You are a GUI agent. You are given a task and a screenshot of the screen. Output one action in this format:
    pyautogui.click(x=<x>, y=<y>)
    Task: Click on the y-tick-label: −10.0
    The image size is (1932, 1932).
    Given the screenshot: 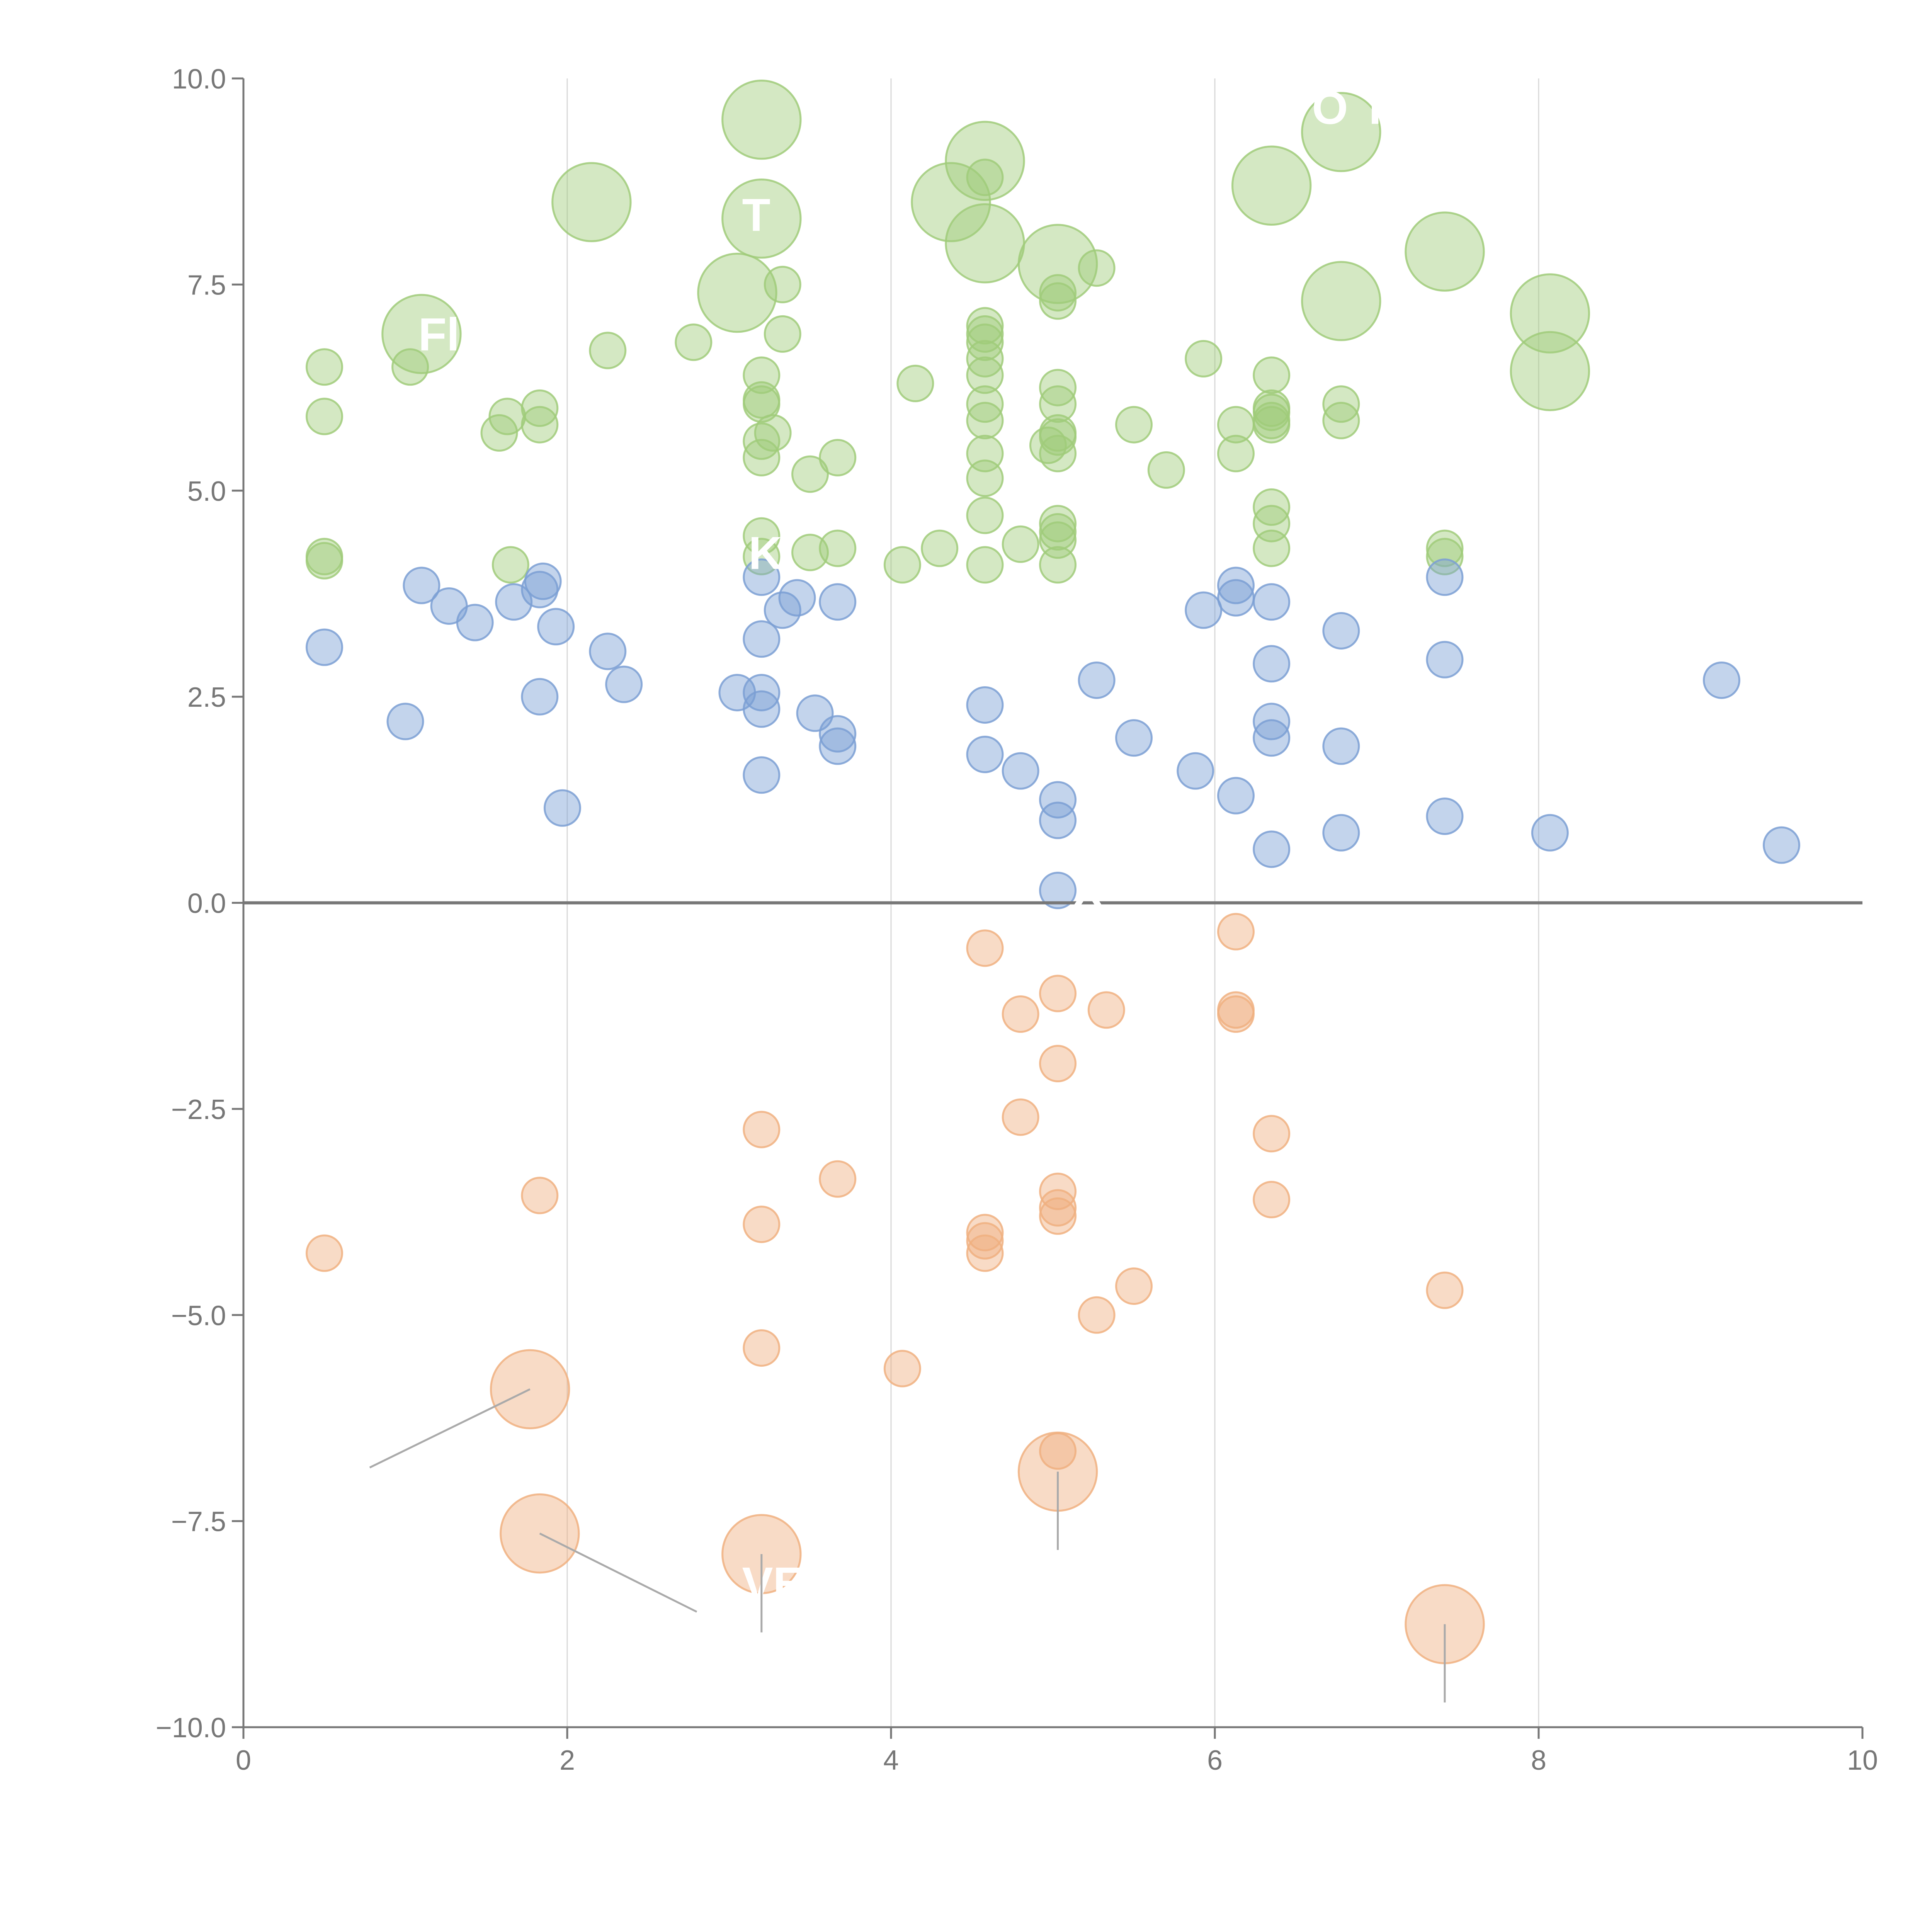 What is the action you would take?
    pyautogui.click(x=191, y=1728)
    